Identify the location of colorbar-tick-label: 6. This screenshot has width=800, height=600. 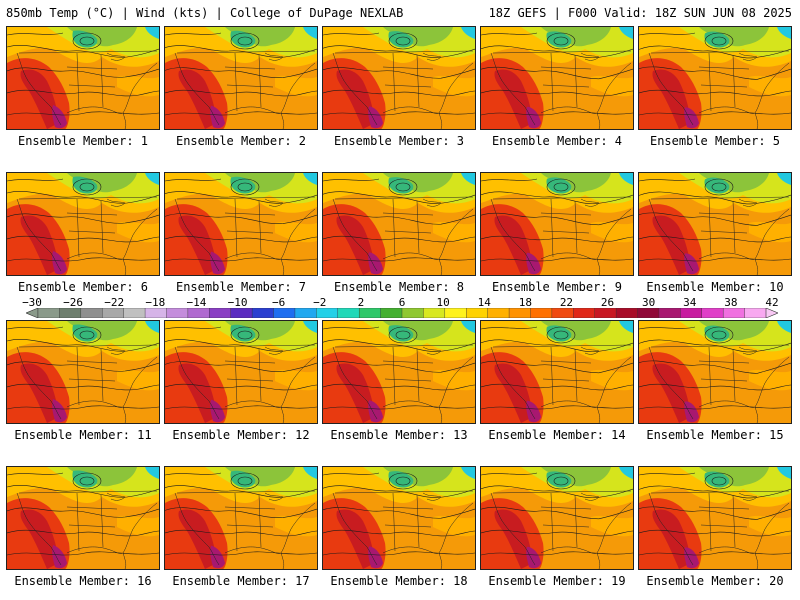
(402, 302).